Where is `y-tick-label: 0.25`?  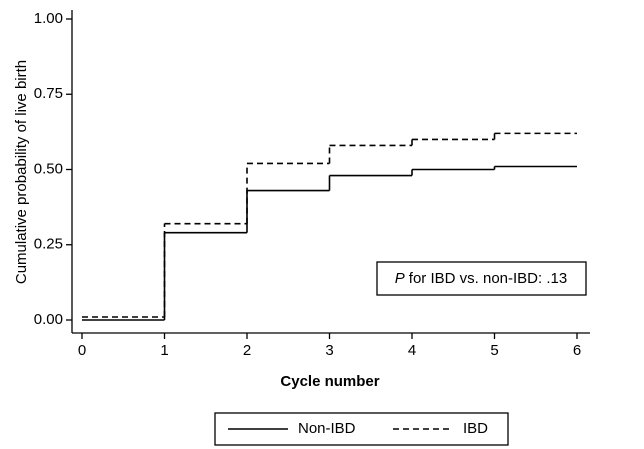
y-tick-label: 0.25 is located at coordinates (48, 244).